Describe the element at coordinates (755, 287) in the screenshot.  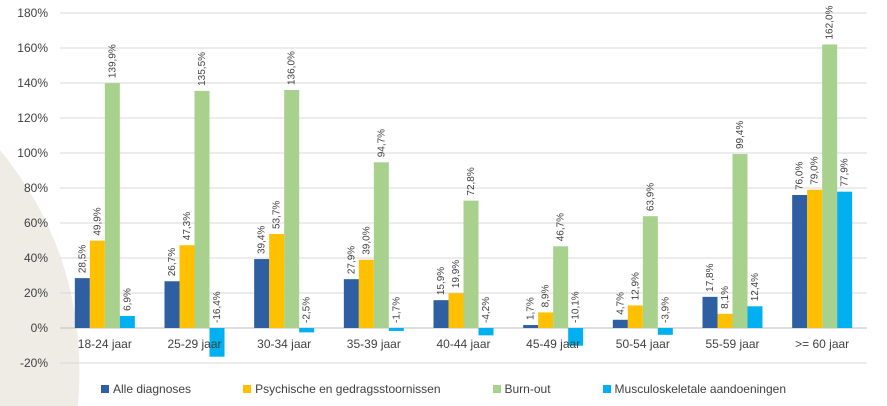
I see `data-label: 12,4%` at that location.